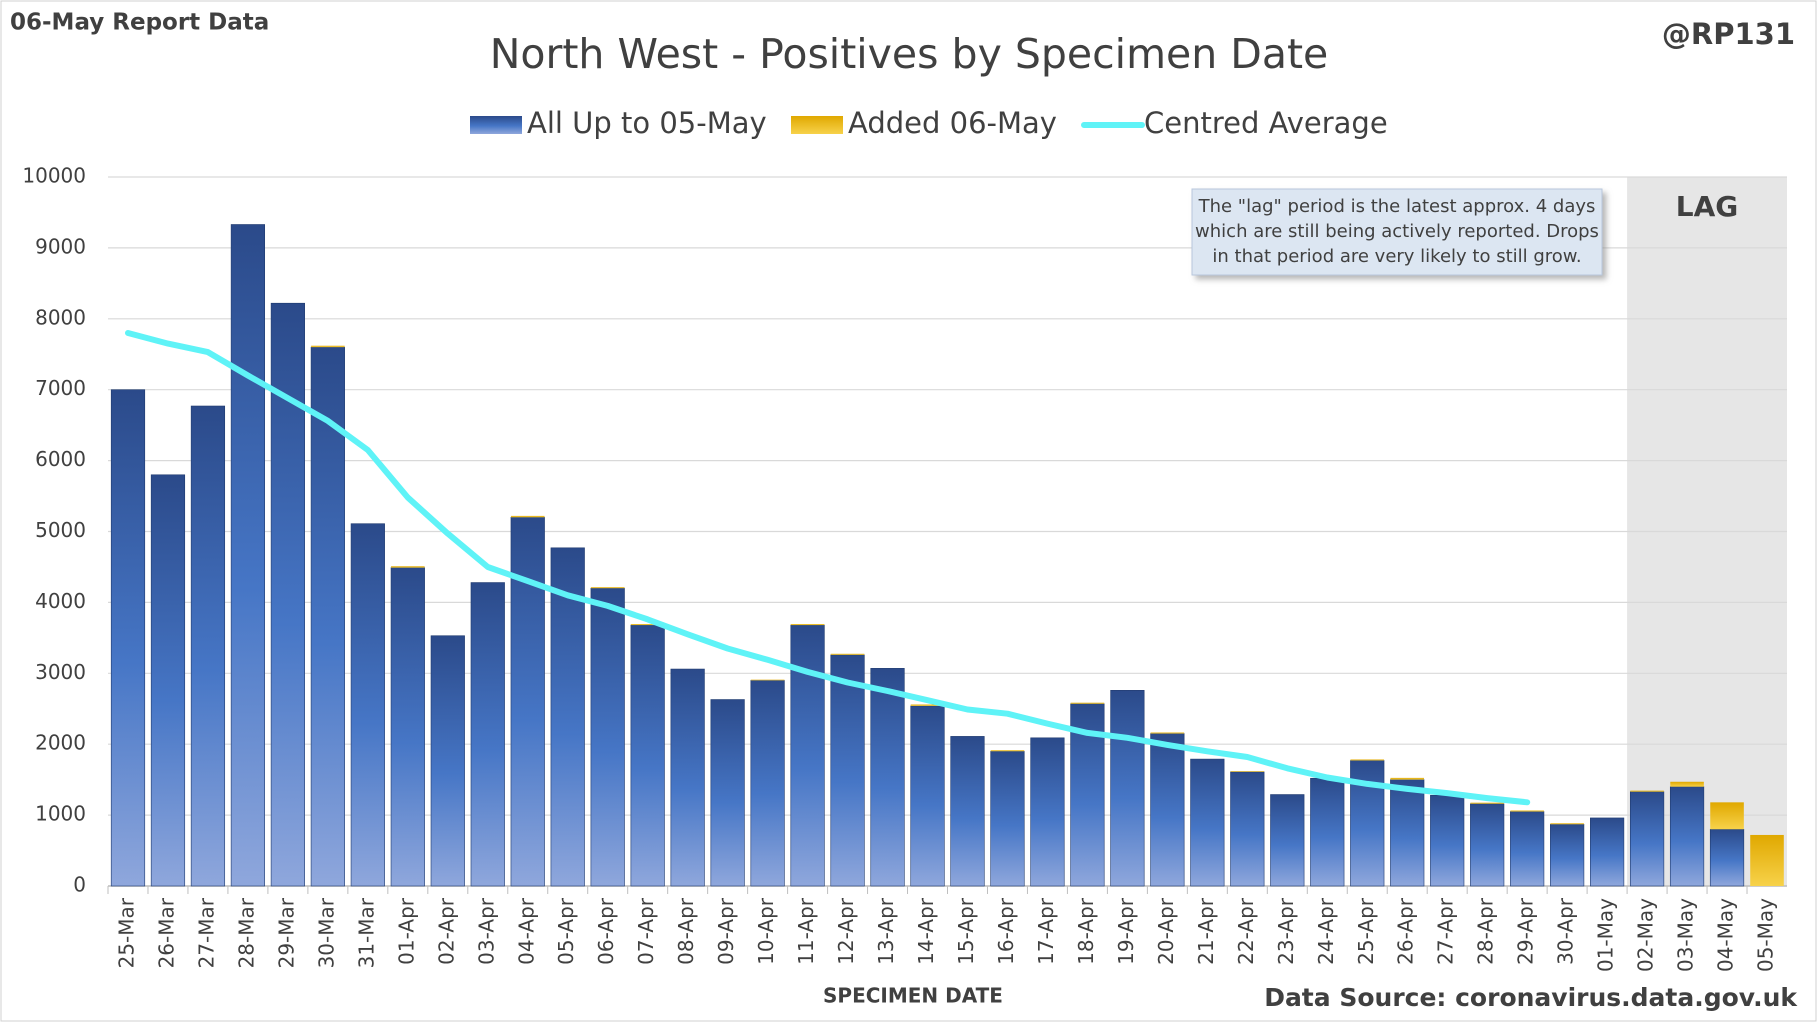 The height and width of the screenshot is (1022, 1817). Describe the element at coordinates (60, 388) in the screenshot. I see `y-tick-label: 7000` at that location.